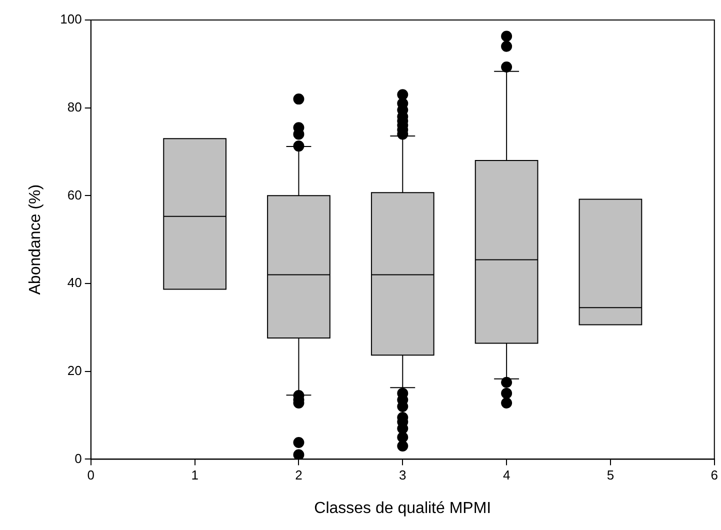  I want to click on y-tick-label: 60, so click(74, 194).